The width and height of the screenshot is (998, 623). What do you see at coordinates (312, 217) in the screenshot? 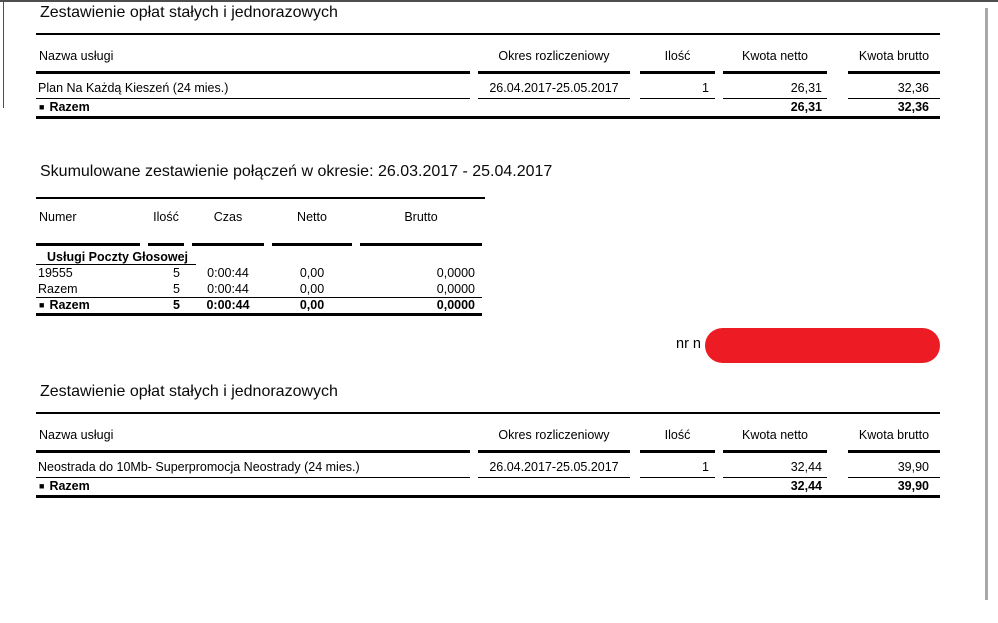
I see `calls-header-net: Netto` at bounding box center [312, 217].